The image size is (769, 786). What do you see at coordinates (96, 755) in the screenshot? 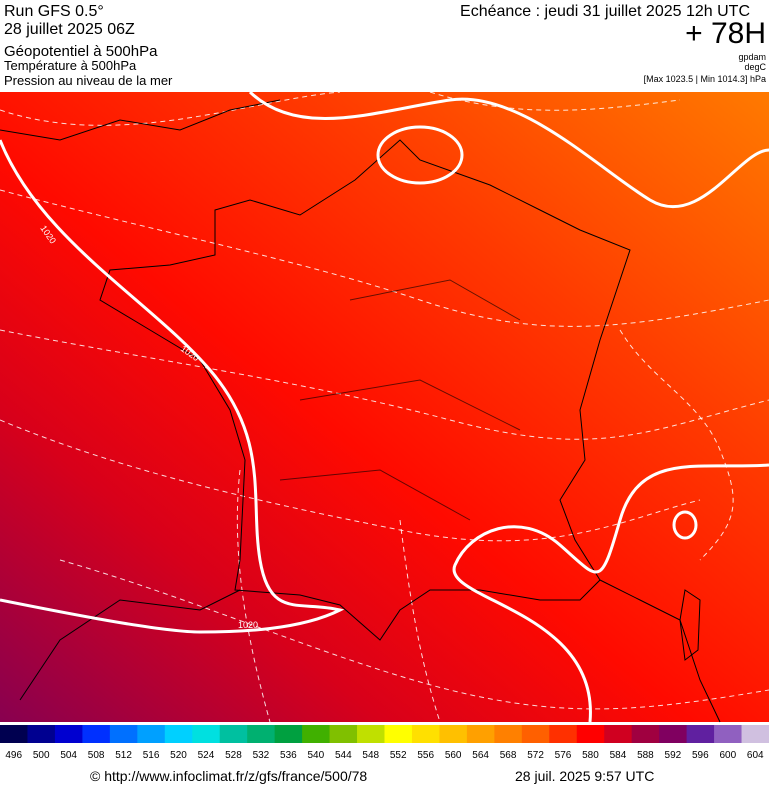
I see `level-label: 508` at bounding box center [96, 755].